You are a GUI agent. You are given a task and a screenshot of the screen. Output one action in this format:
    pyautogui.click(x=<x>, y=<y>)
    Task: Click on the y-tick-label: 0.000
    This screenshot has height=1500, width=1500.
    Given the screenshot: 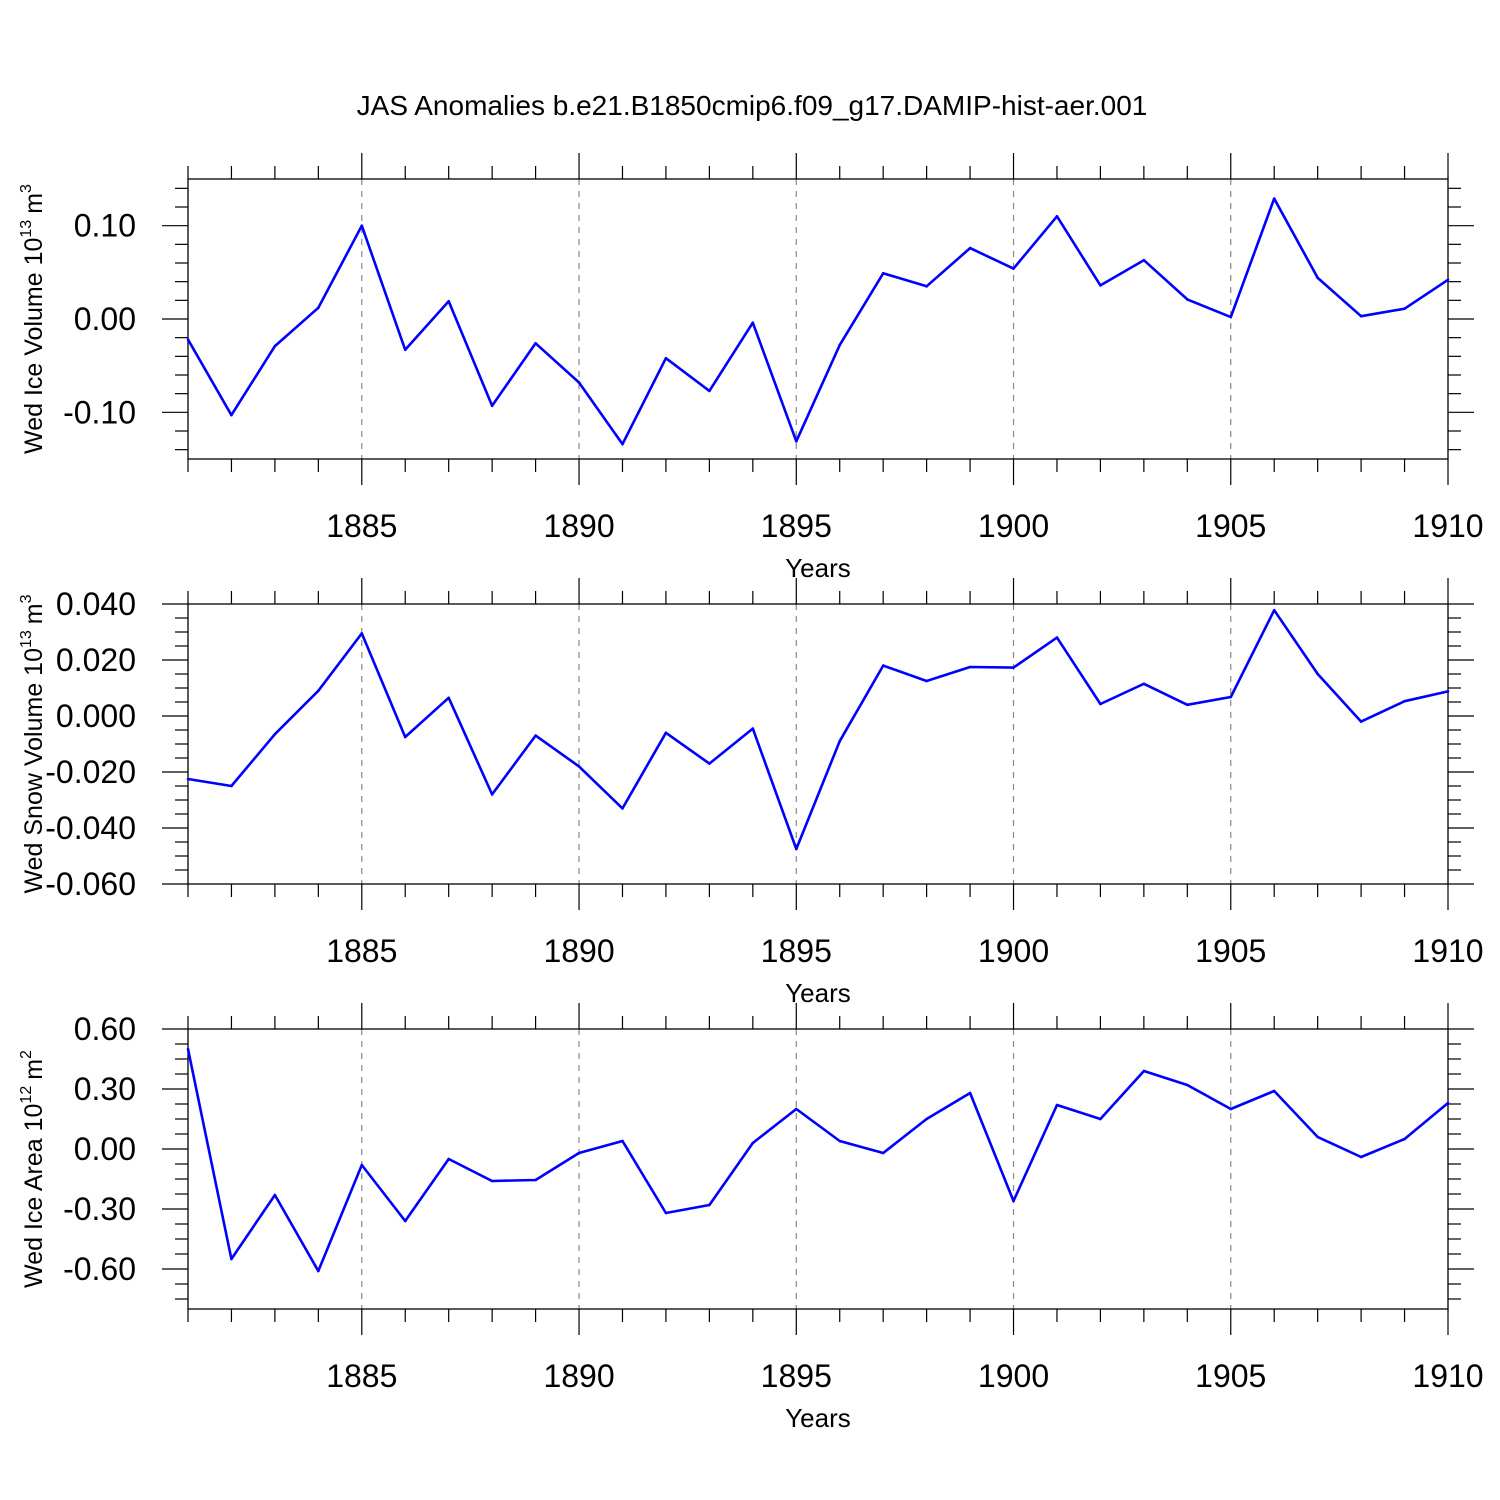 What is the action you would take?
    pyautogui.click(x=96, y=716)
    